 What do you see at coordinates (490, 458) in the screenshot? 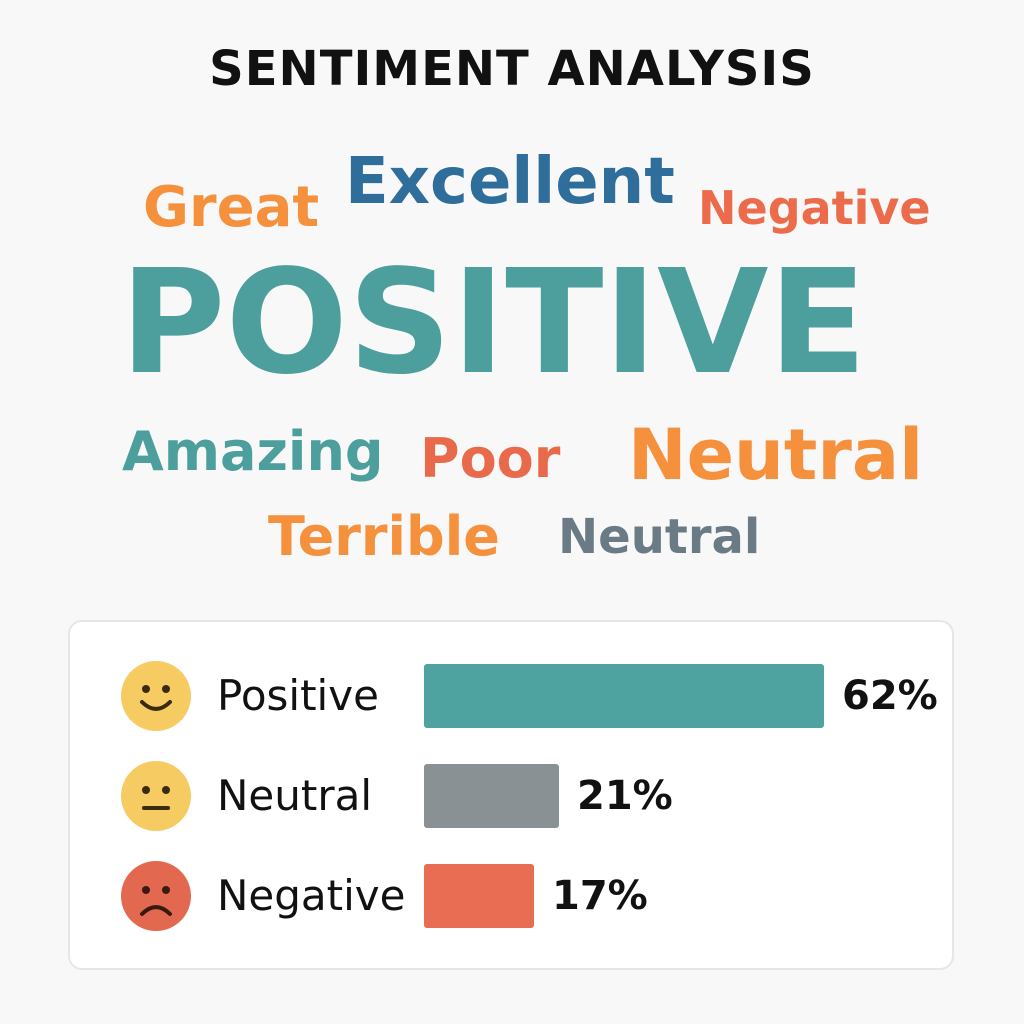
I see `cloud-word-poor: Poor` at bounding box center [490, 458].